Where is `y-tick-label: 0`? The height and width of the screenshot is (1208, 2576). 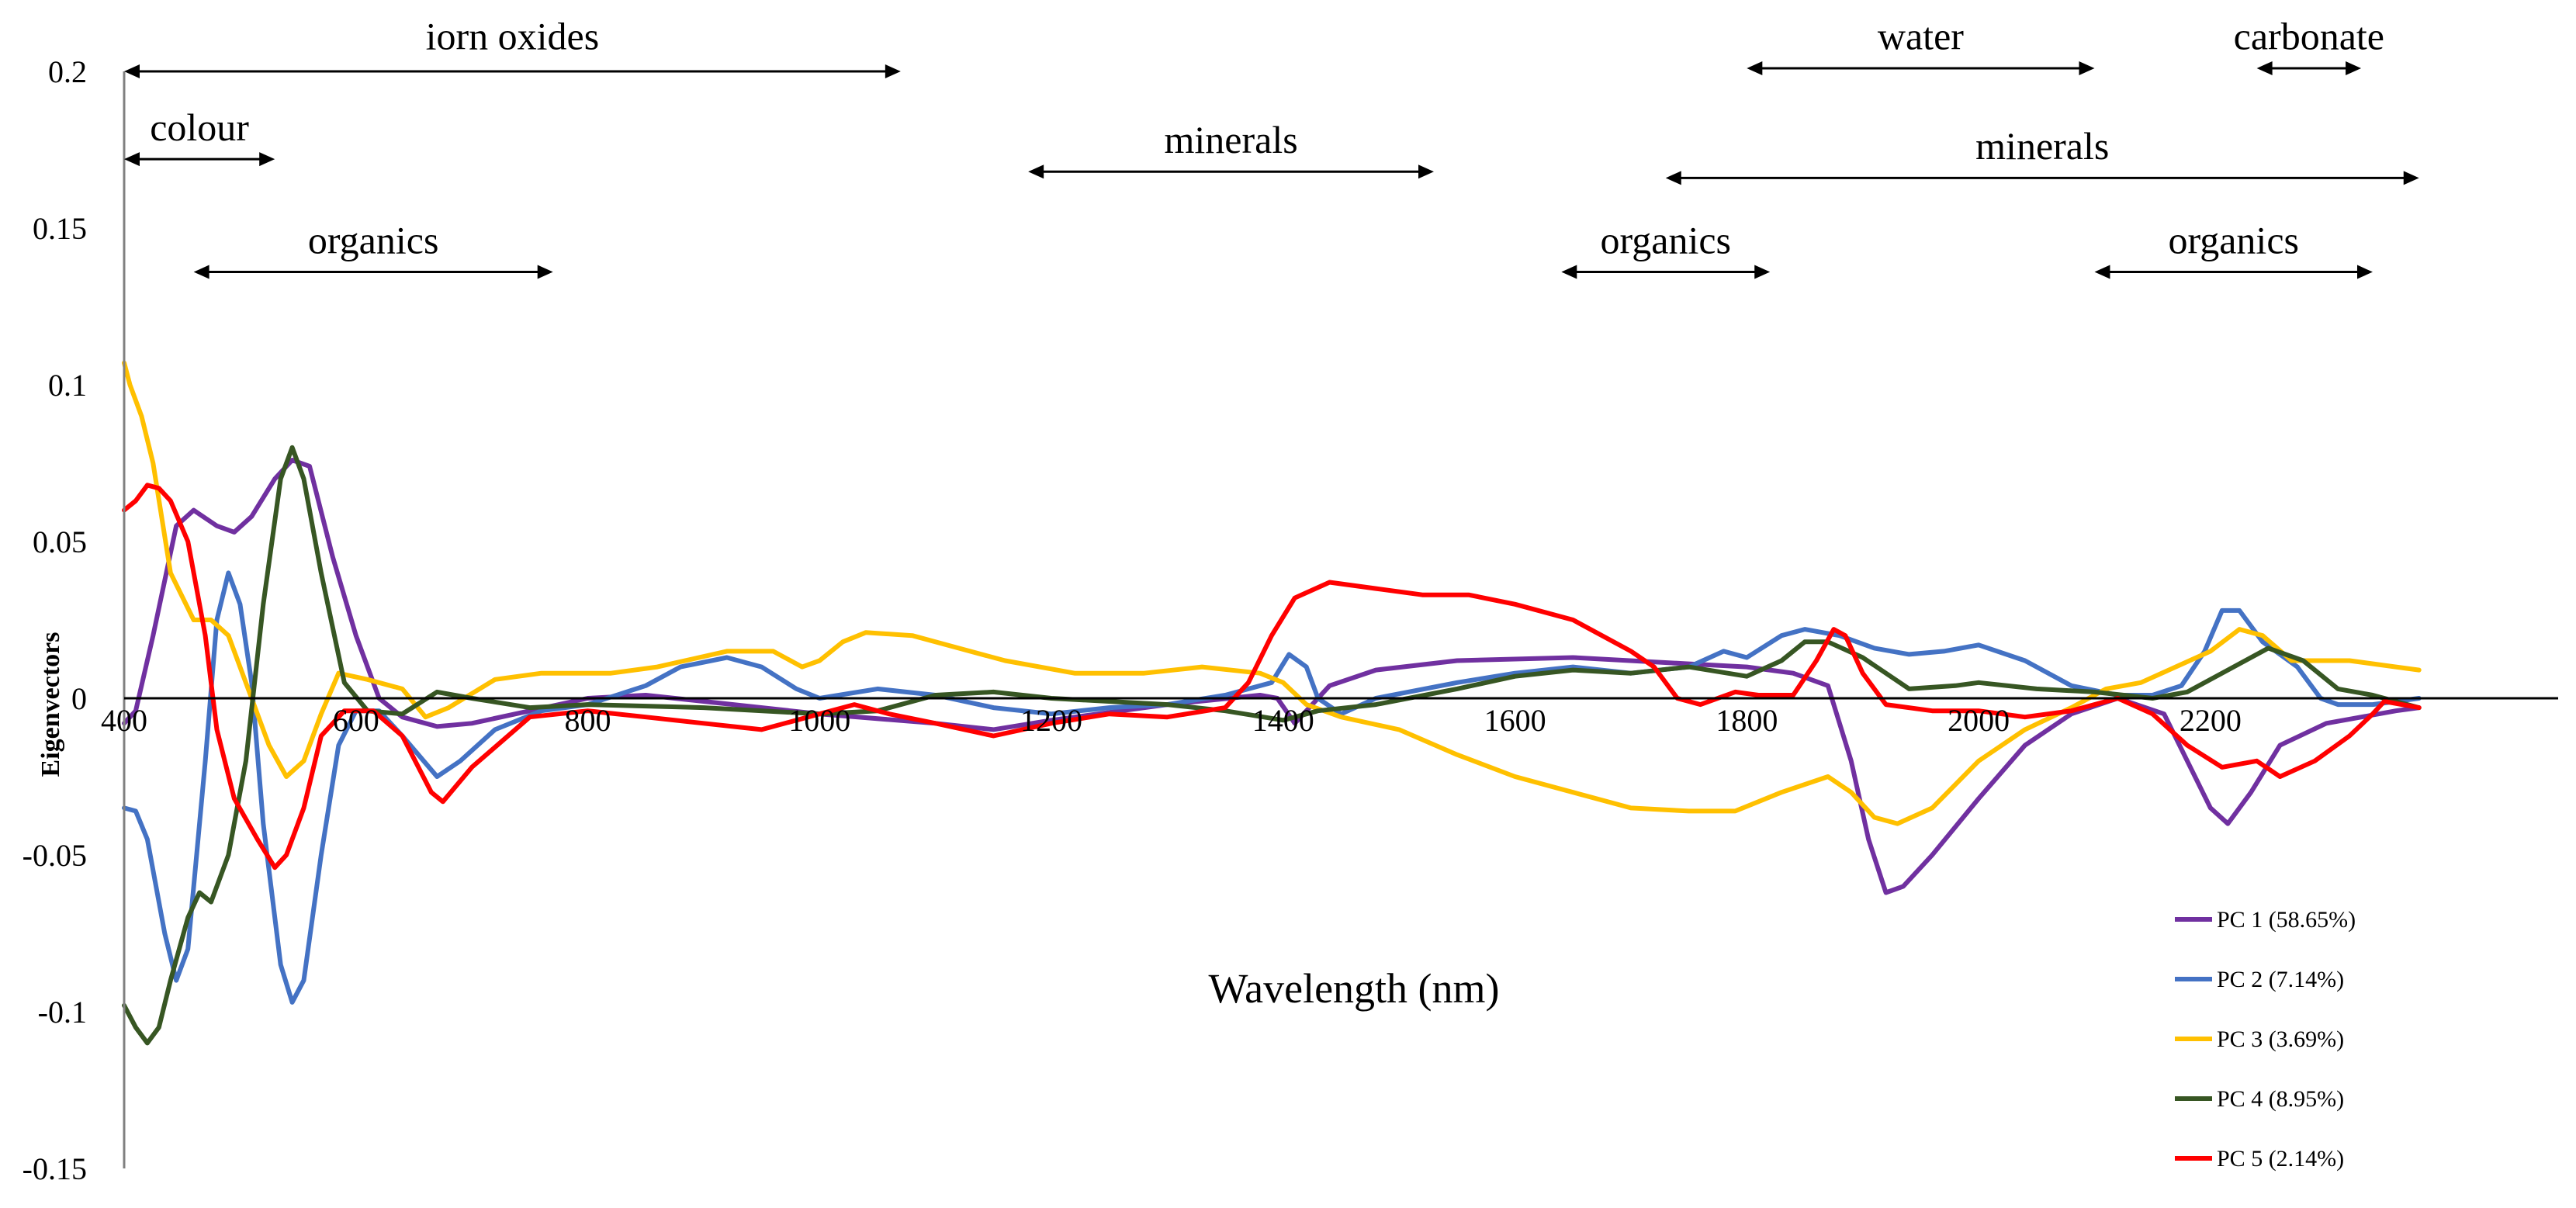
y-tick-label: 0 is located at coordinates (79, 698).